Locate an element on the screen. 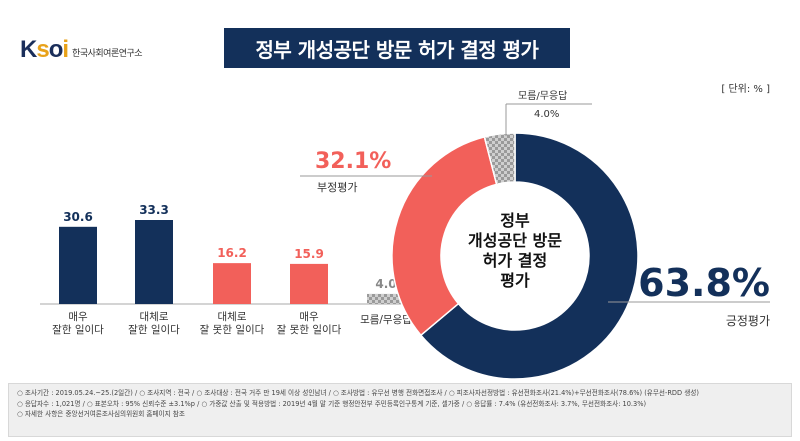 Image resolution: width=800 pixels, height=441 pixels. positive-value-label: 63.8% is located at coordinates (704, 283).